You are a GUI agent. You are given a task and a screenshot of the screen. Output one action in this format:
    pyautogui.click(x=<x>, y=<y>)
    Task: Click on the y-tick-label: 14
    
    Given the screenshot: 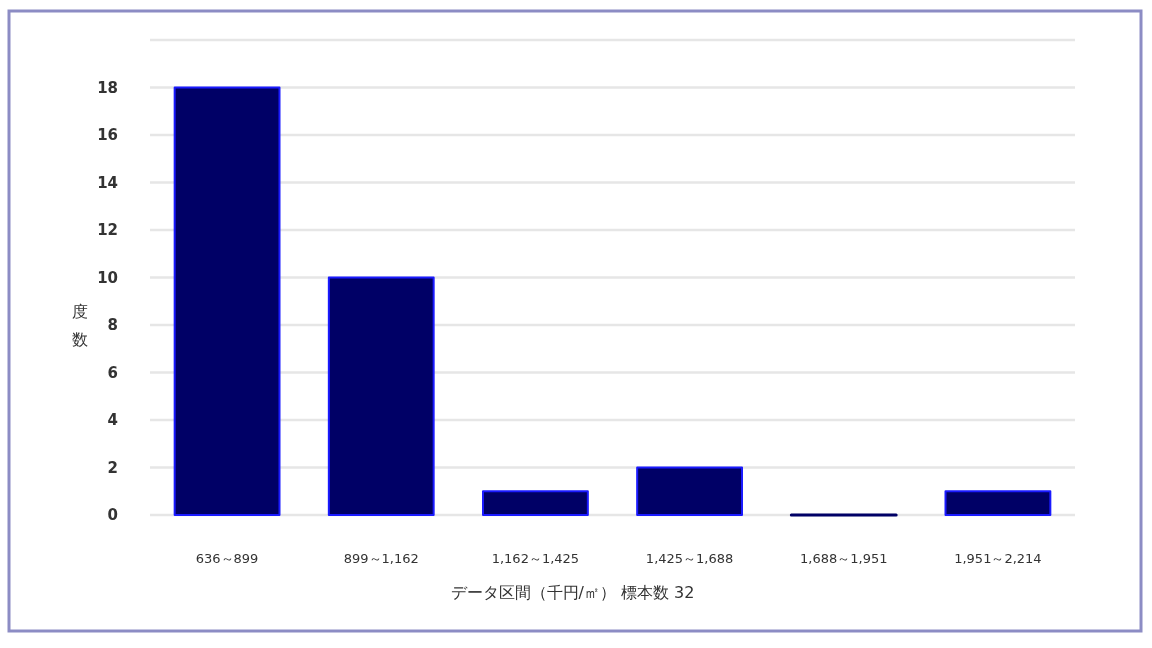 What is the action you would take?
    pyautogui.click(x=107, y=182)
    